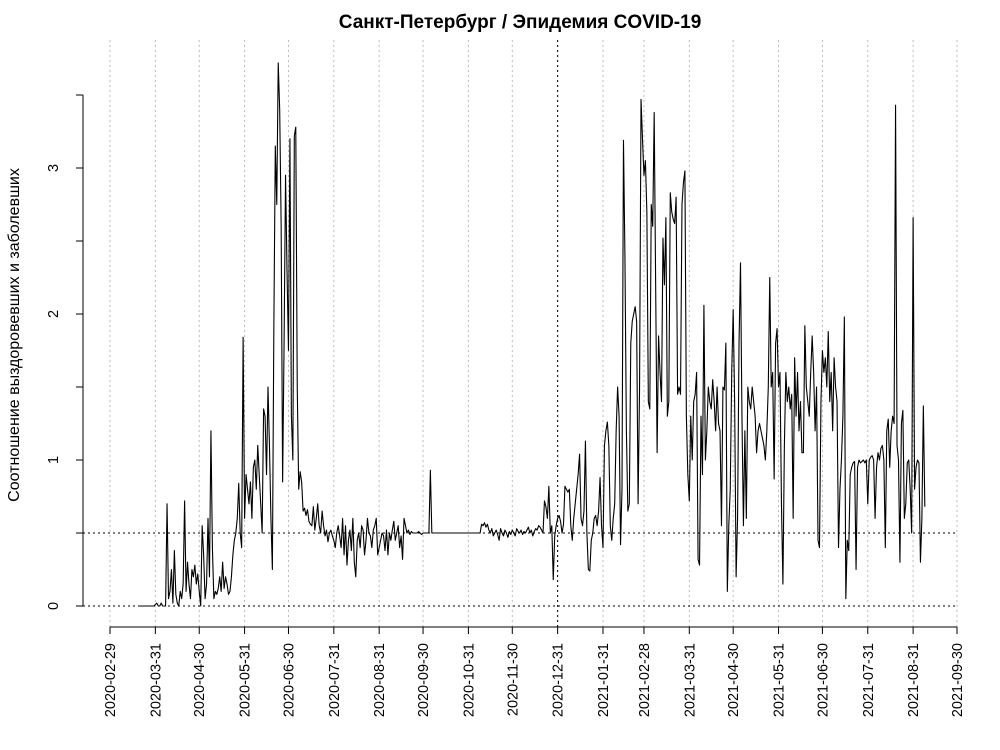  I want to click on y-tick-label: 3, so click(54, 168).